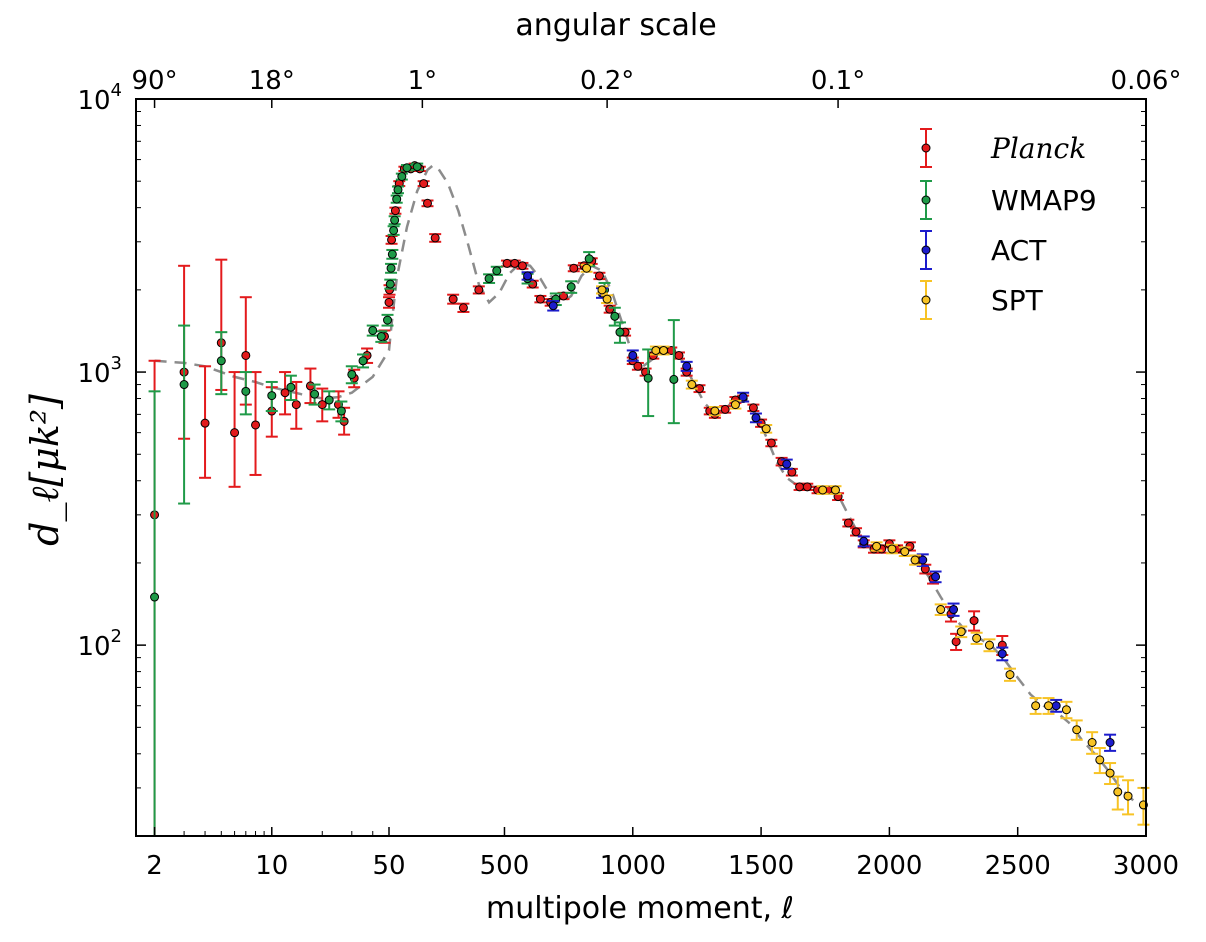  I want to click on top-tick-label: 18°, so click(272, 81).